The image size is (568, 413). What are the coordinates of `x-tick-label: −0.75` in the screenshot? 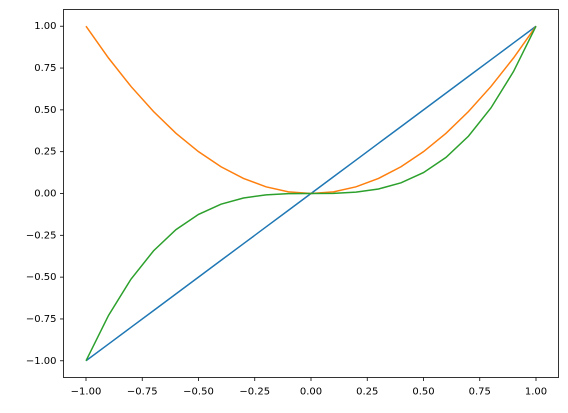 It's located at (142, 392).